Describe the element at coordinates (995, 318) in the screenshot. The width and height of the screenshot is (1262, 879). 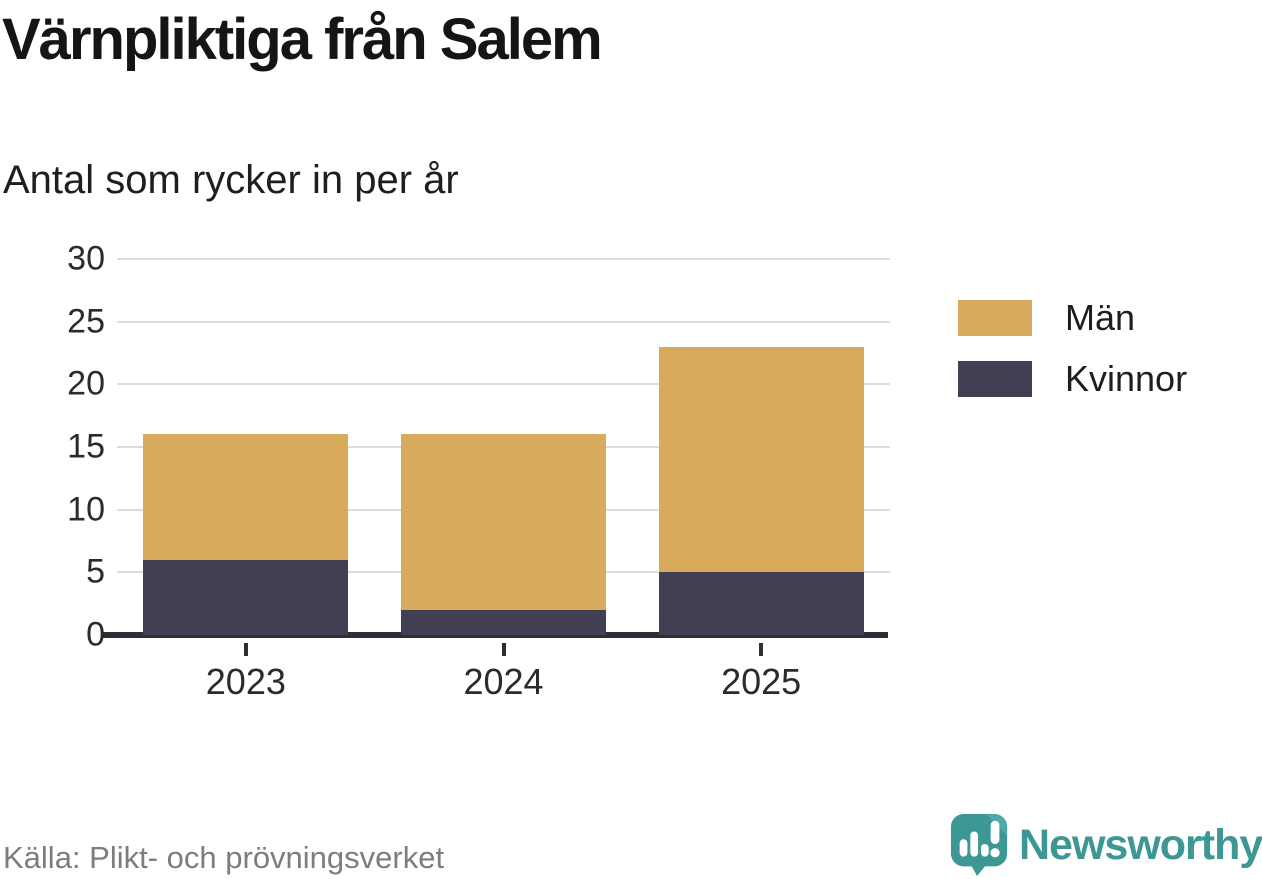
I see `legend-swatch-män` at that location.